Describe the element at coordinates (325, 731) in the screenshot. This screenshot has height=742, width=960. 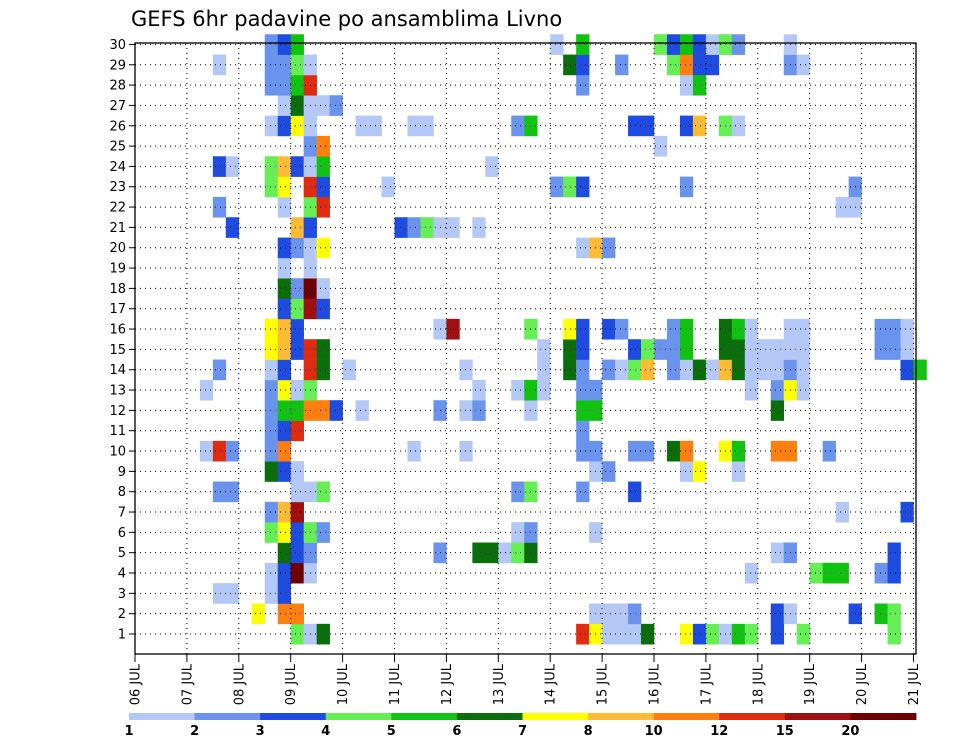
I see `colorbar-label: 4` at that location.